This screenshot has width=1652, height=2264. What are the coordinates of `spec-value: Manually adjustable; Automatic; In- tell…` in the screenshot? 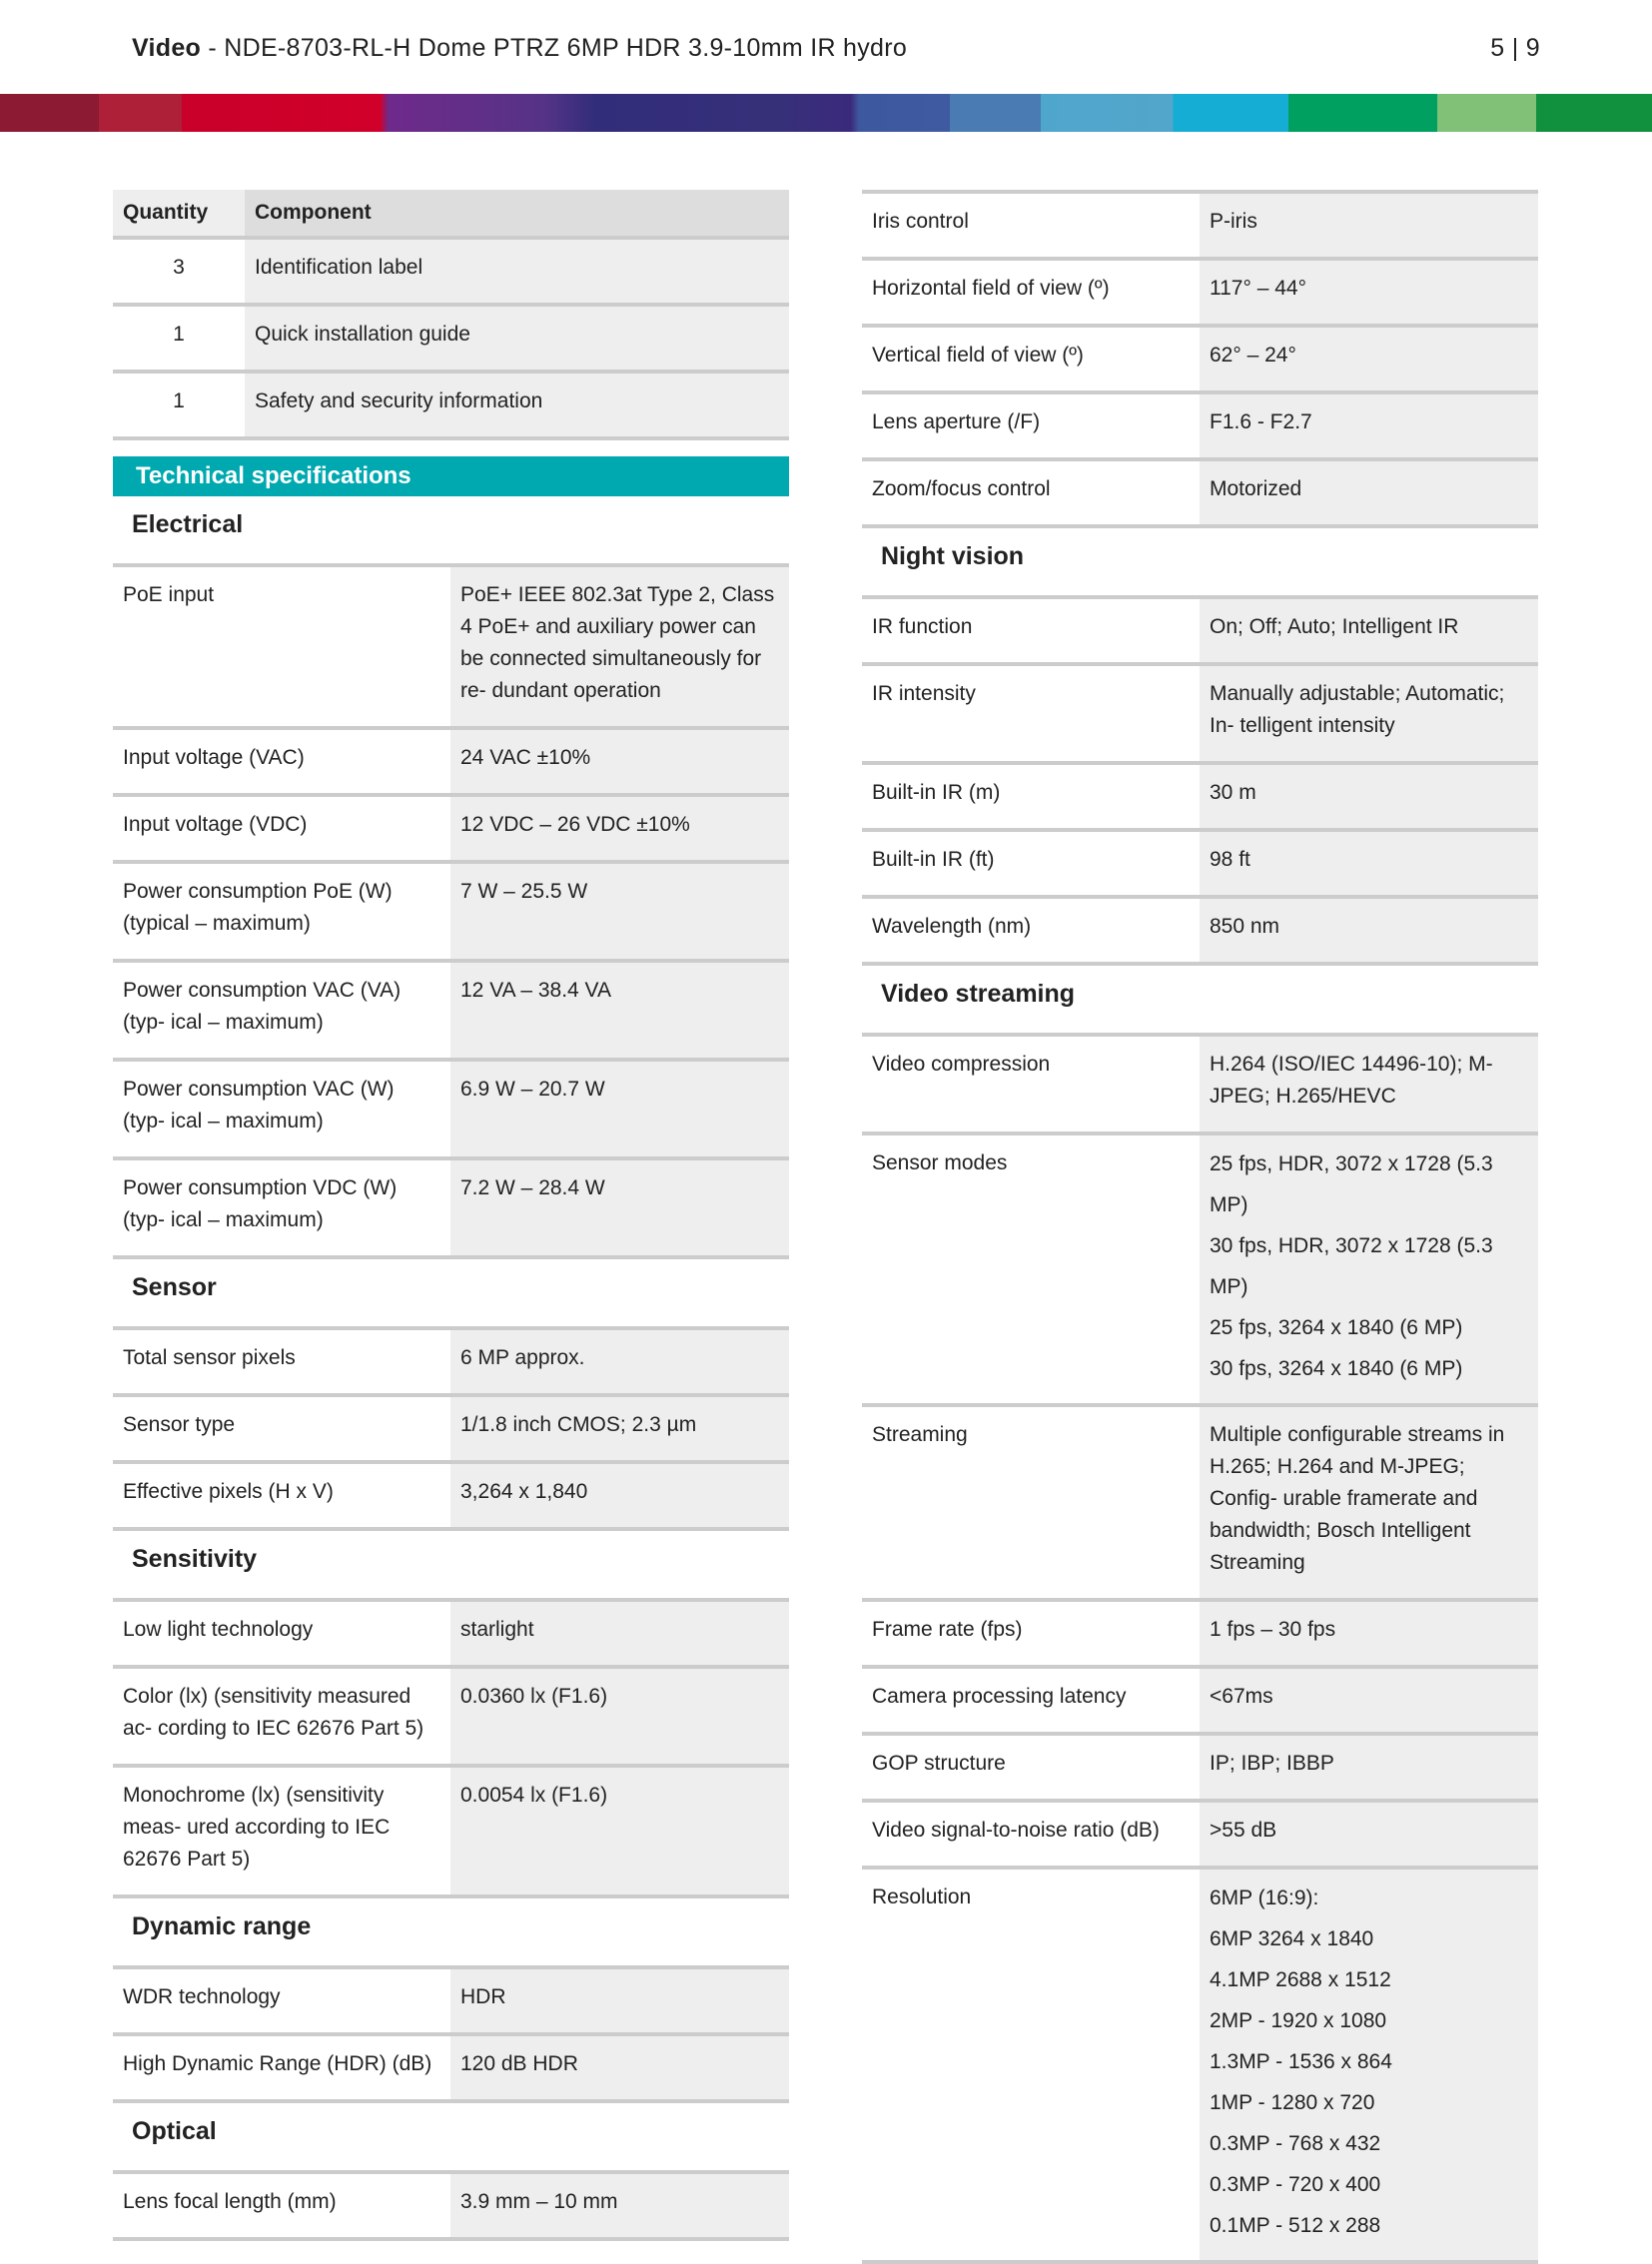 It's located at (1369, 713).